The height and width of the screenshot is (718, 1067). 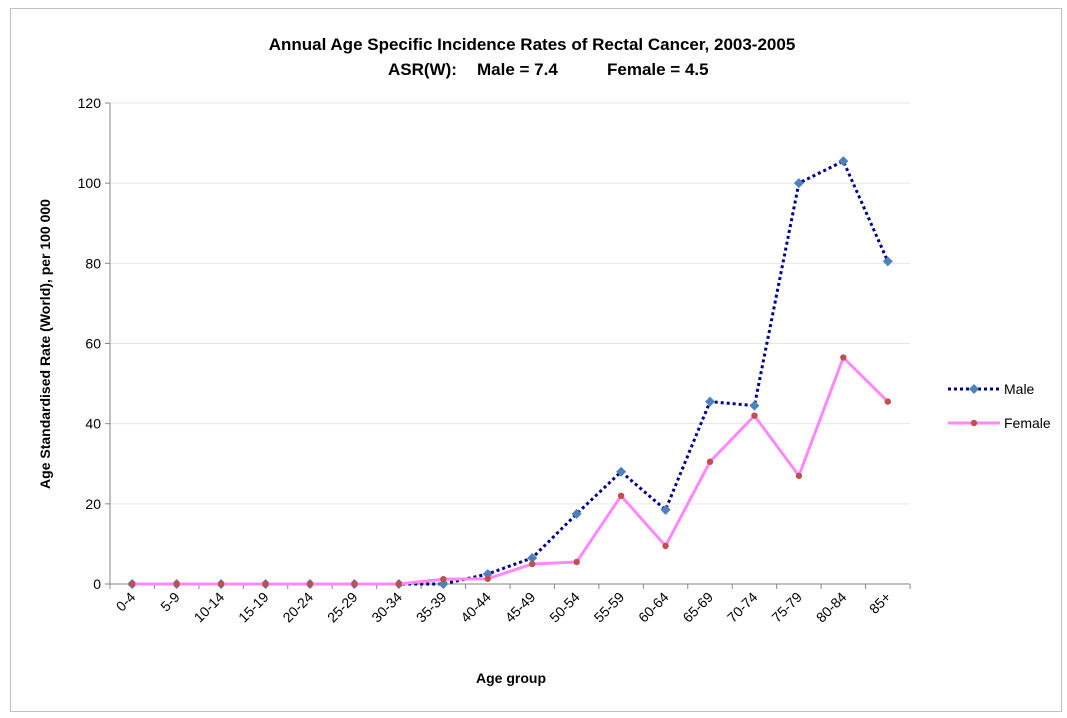 I want to click on y-tick-label: 40, so click(x=93, y=424).